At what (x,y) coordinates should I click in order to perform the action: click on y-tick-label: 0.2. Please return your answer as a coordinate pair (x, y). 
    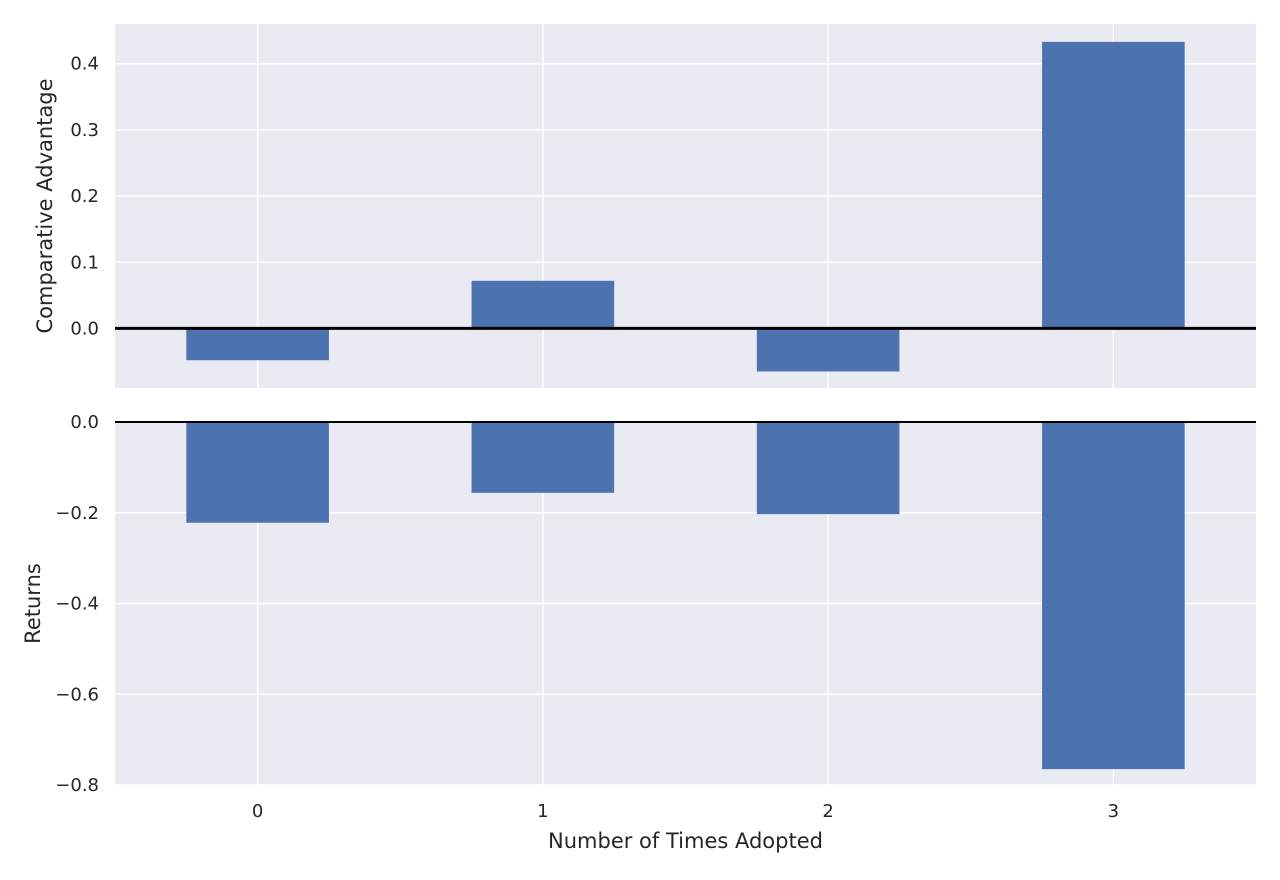
    Looking at the image, I should click on (84, 196).